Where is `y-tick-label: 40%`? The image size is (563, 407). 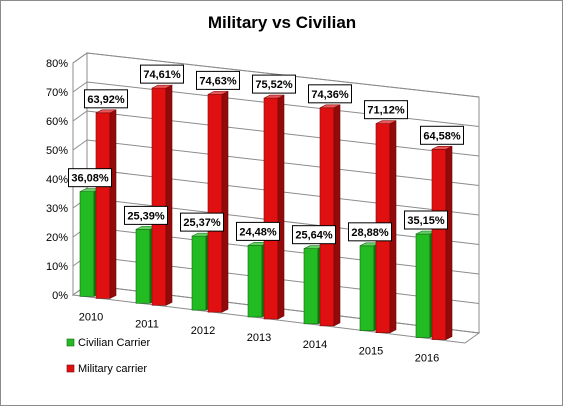 y-tick-label: 40% is located at coordinates (57, 180).